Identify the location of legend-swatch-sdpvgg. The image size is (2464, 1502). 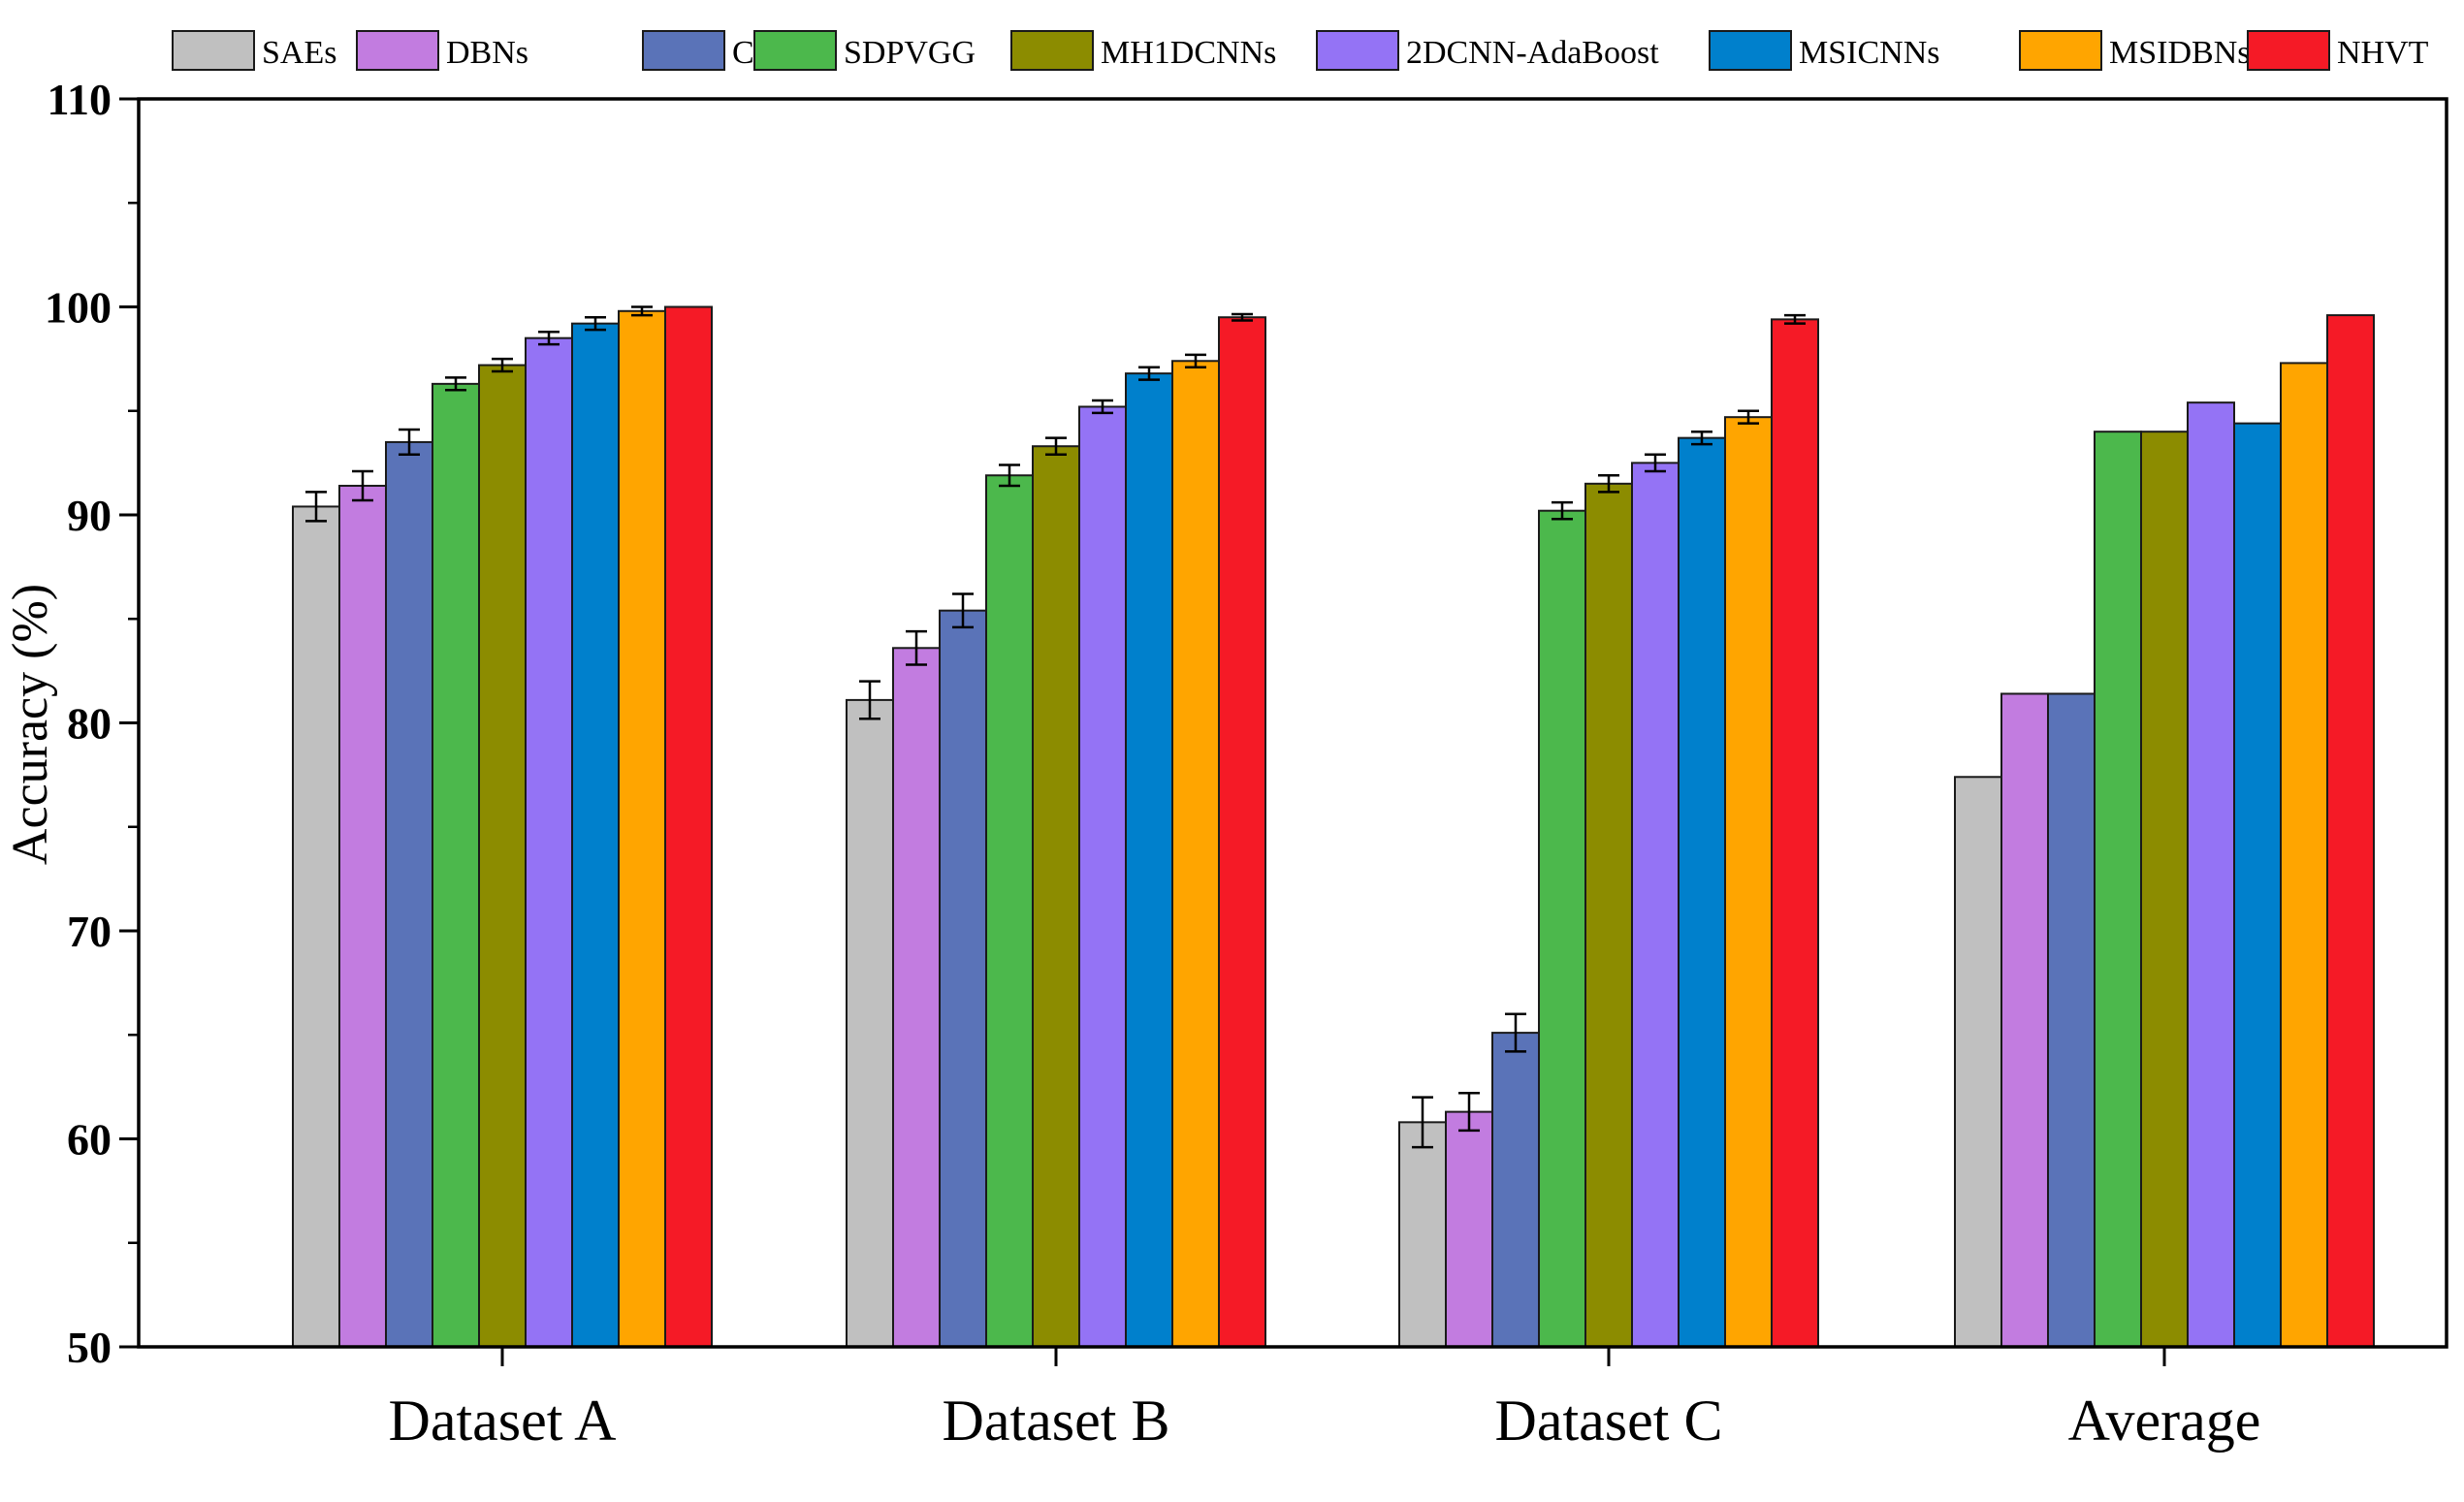
(795, 50).